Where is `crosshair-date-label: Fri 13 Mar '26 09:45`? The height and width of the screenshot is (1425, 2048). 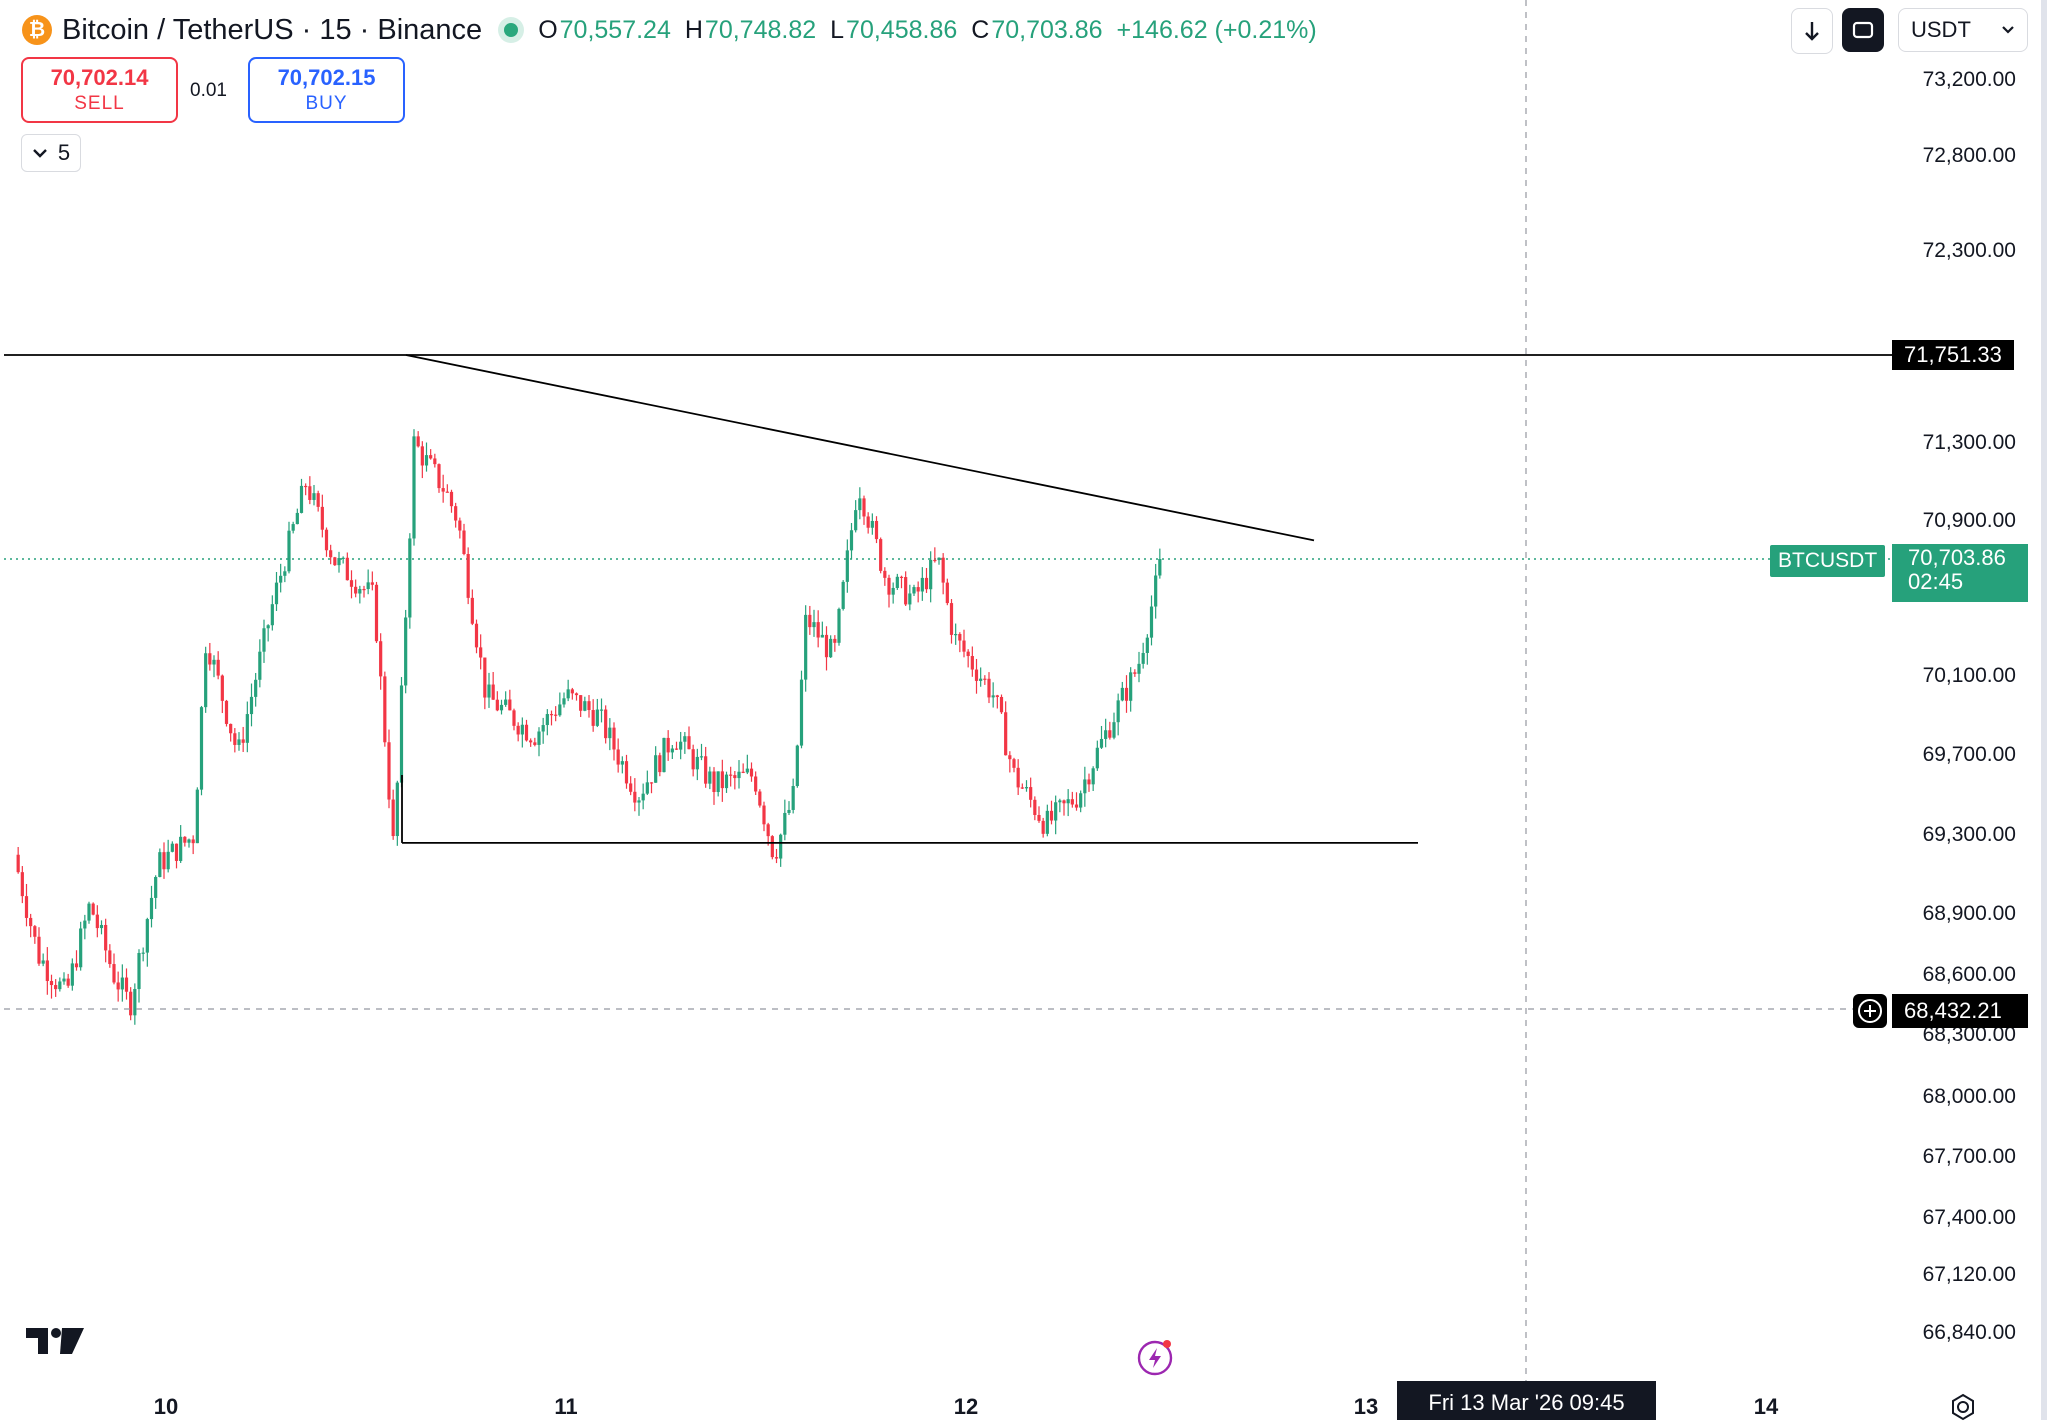 crosshair-date-label: Fri 13 Mar '26 09:45 is located at coordinates (1526, 1400).